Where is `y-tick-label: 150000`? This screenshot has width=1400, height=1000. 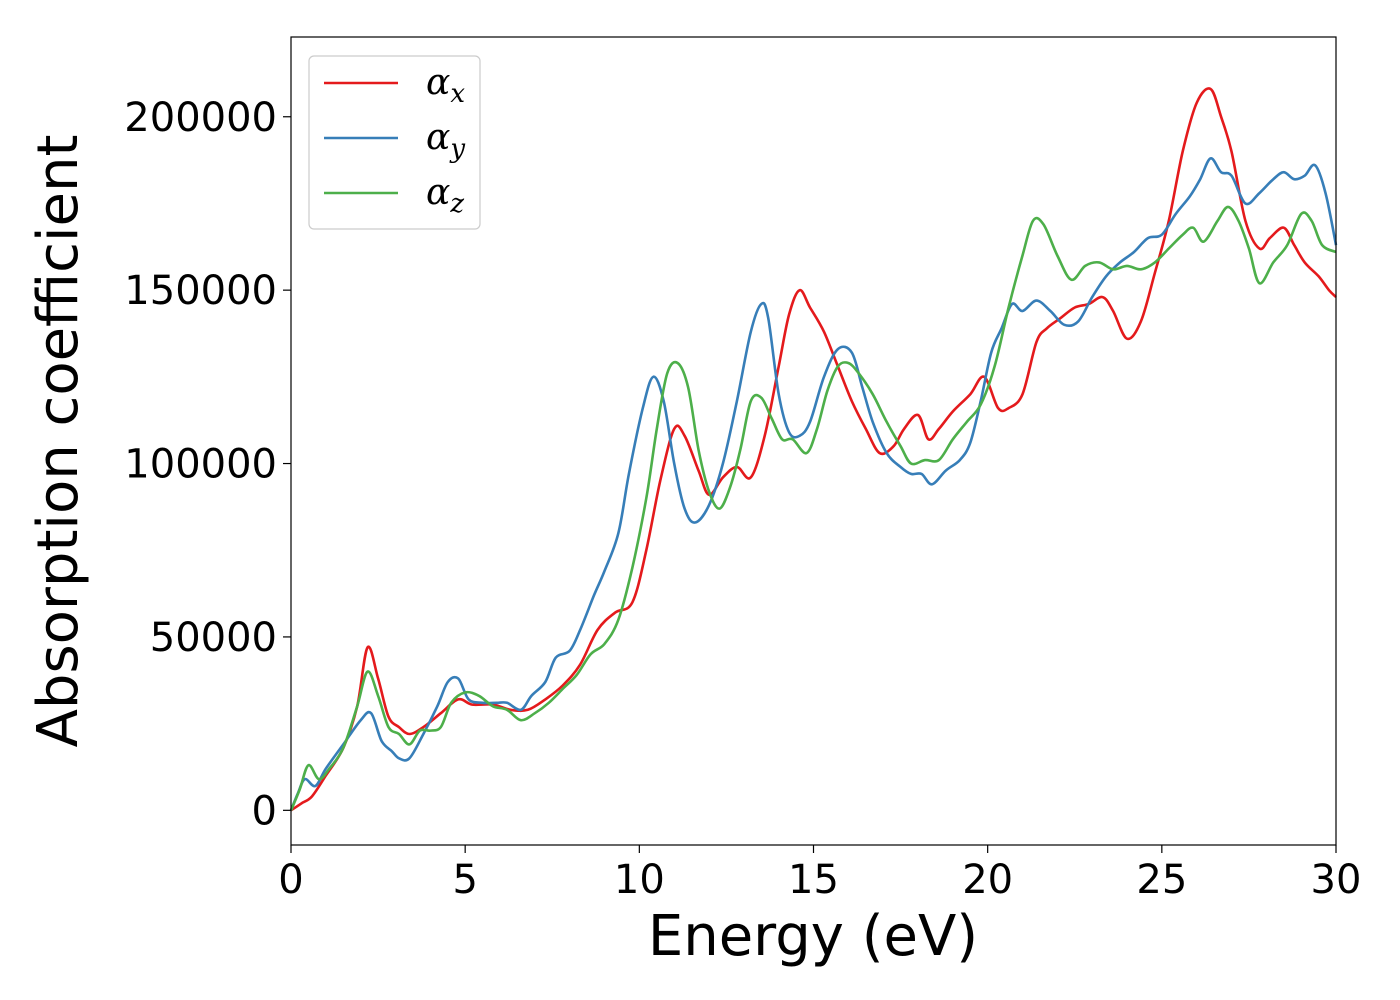 y-tick-label: 150000 is located at coordinates (200, 291).